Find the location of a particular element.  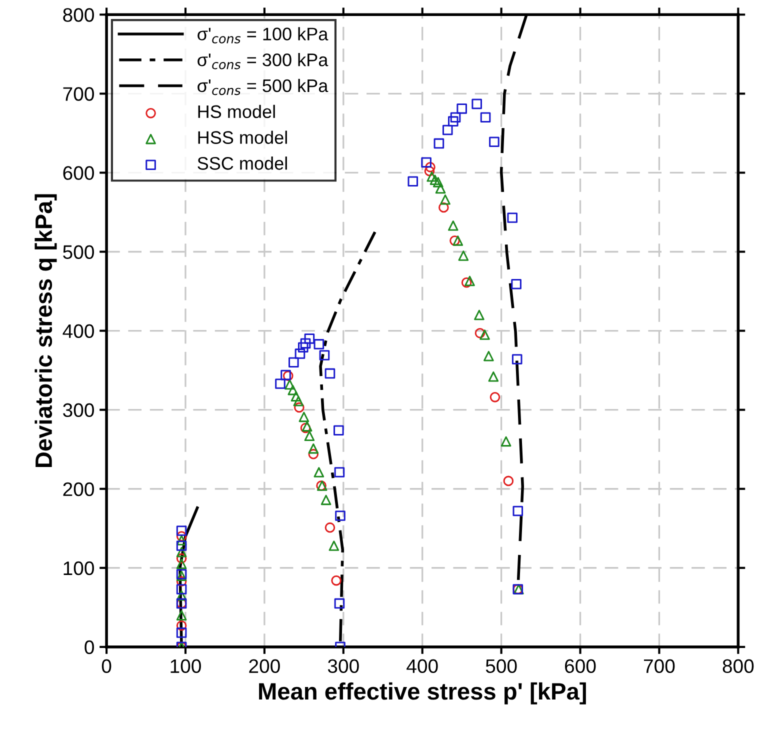

y-tick-label: 600 is located at coordinates (78, 173).